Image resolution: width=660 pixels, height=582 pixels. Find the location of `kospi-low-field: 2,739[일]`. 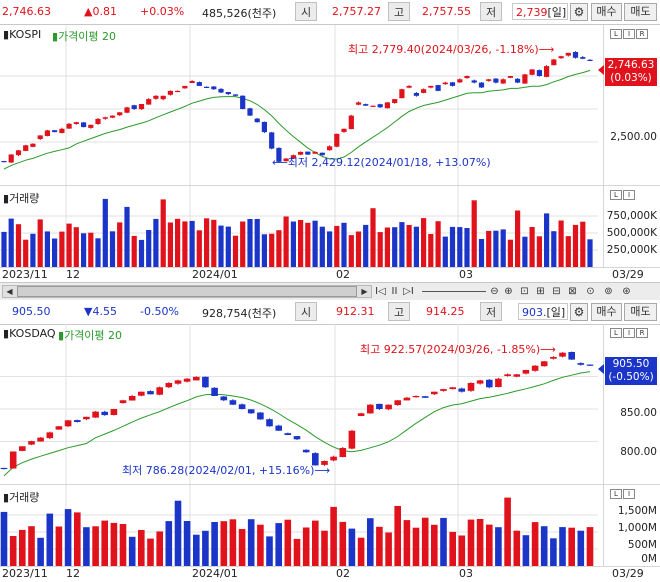

kospi-low-field: 2,739[일] is located at coordinates (540, 11).